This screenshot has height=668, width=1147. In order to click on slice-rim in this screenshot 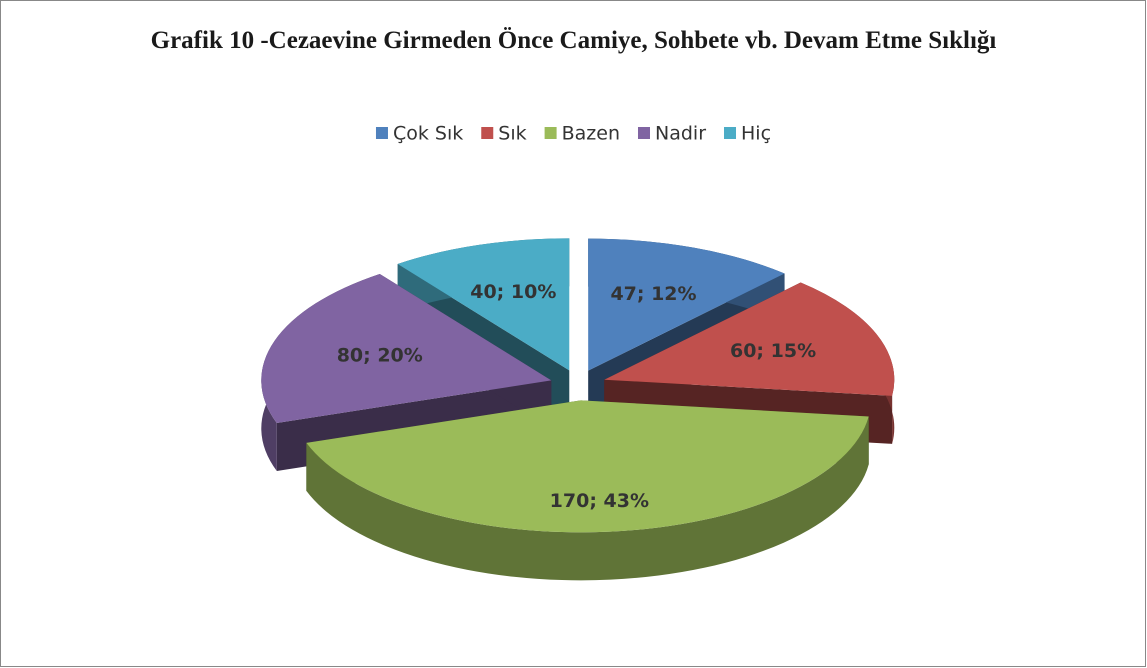, I will do `click(587, 498)`.